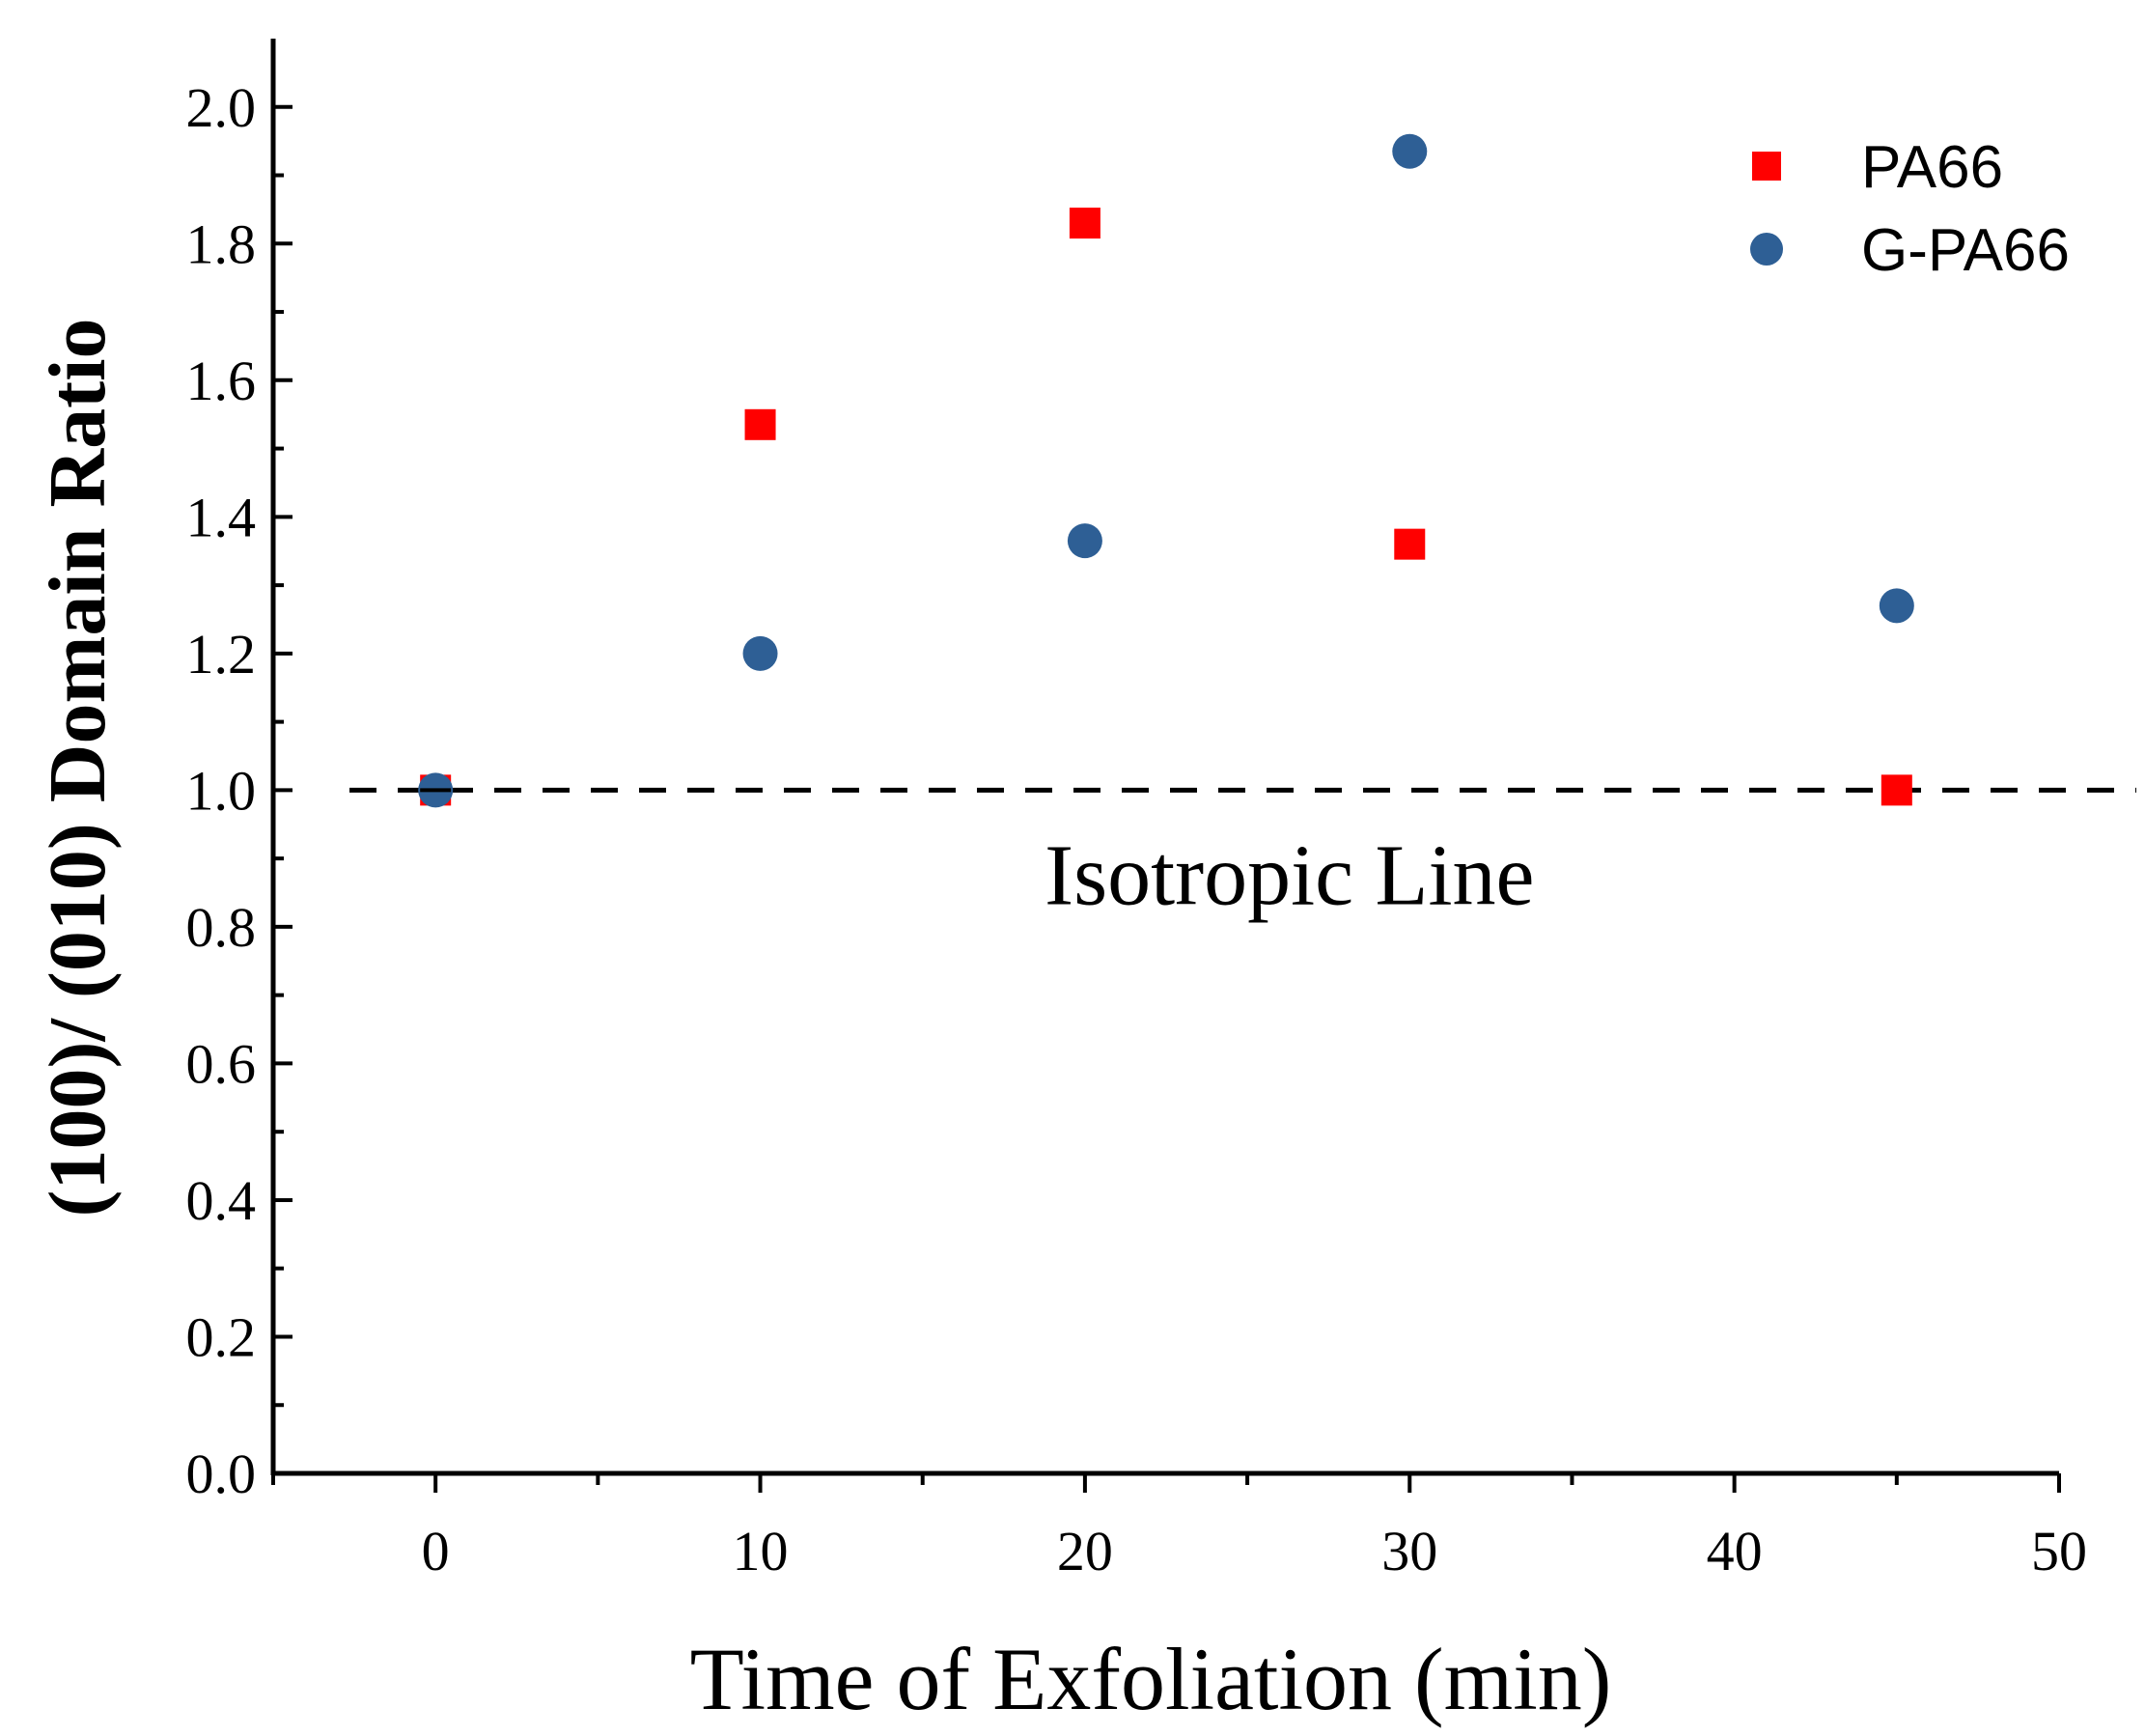 This screenshot has width=2145, height=1736. Describe the element at coordinates (1151, 1679) in the screenshot. I see `x-axis-label: Time of Exfoliation (min)` at that location.